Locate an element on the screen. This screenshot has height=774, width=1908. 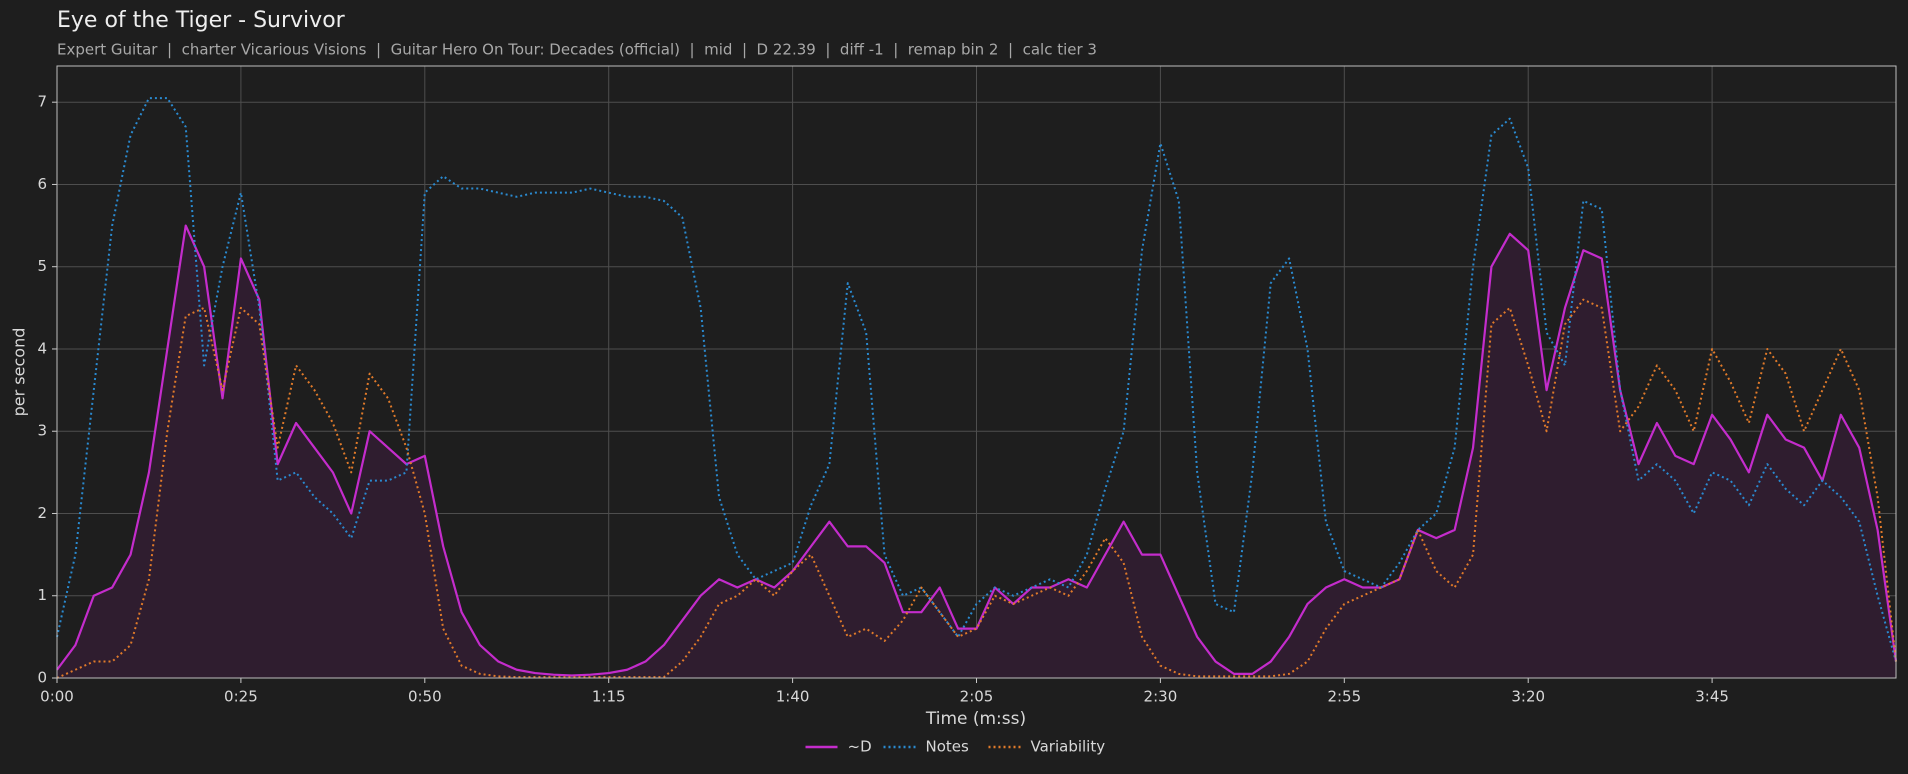
legend-label: Variability is located at coordinates (1068, 747).